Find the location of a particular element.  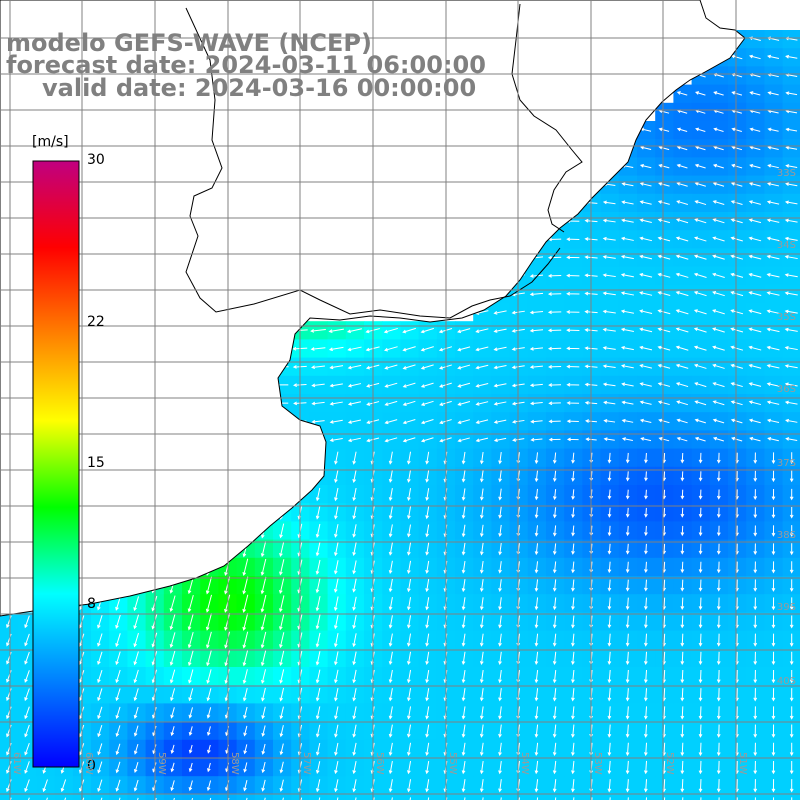

forecast-date: forecast date: 2024-03-11 06:00:00 is located at coordinates (246, 65).